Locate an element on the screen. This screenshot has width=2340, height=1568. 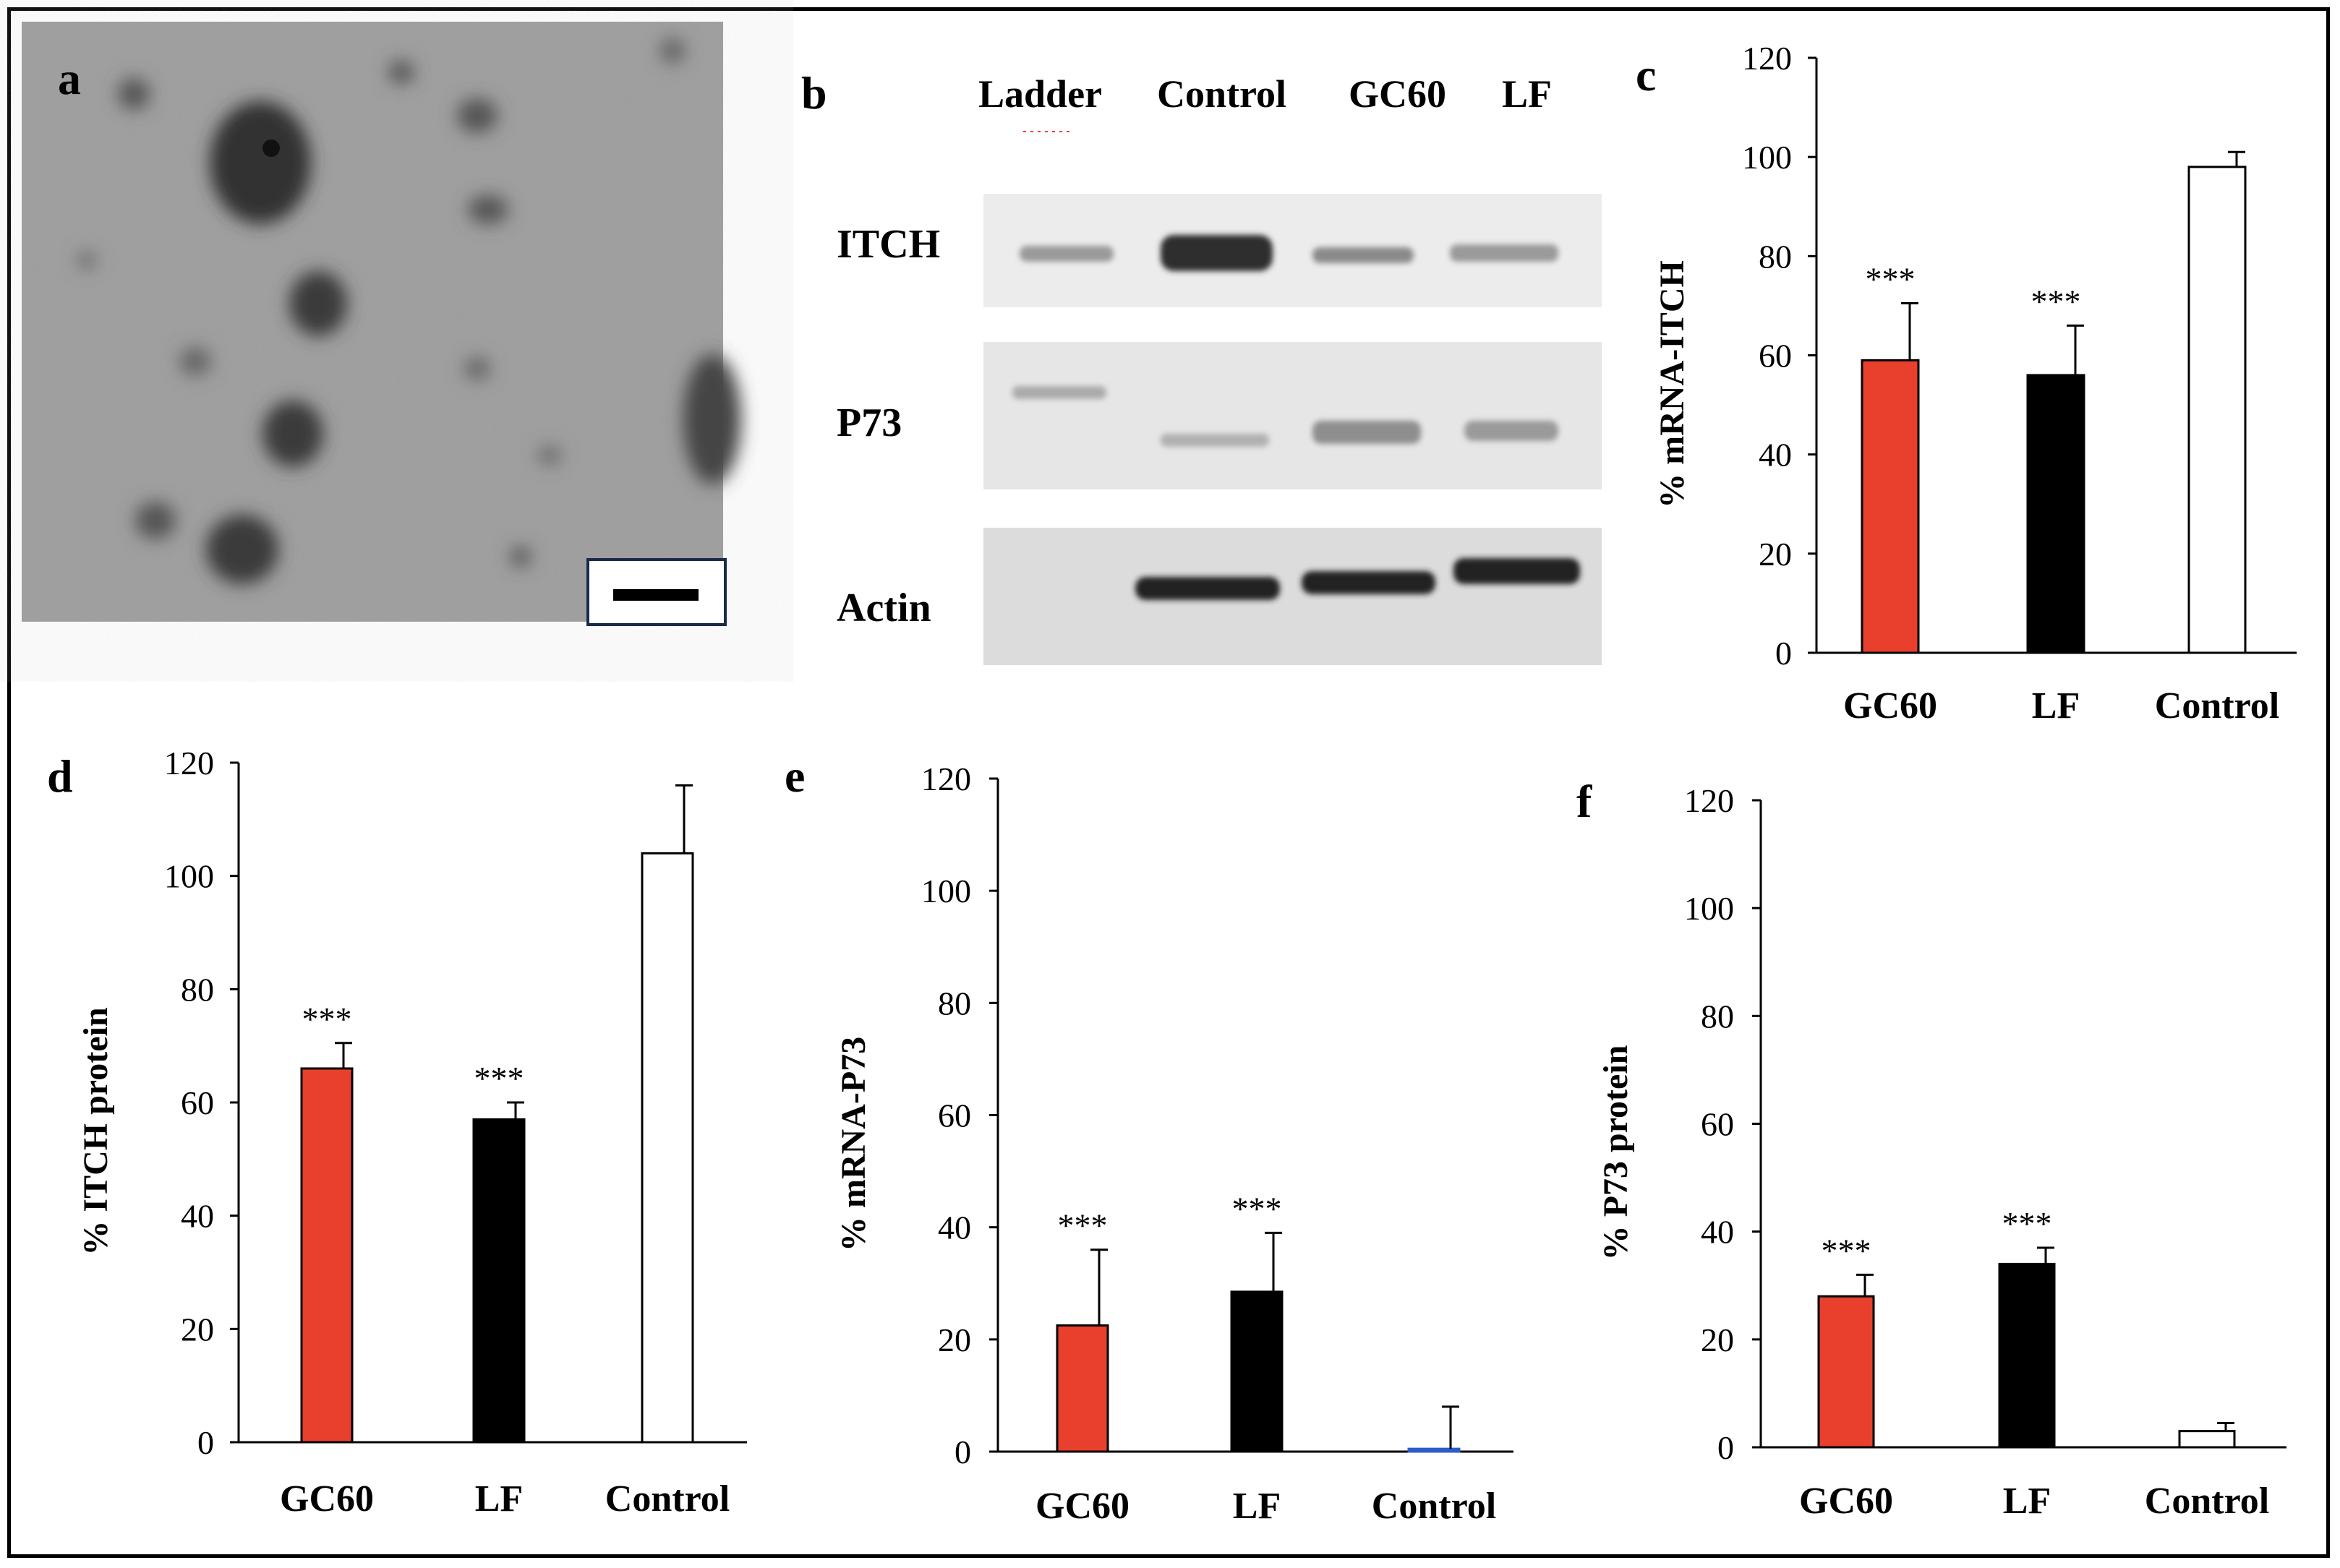
y-axis-title: % mRNA-P73 is located at coordinates (853, 1144).